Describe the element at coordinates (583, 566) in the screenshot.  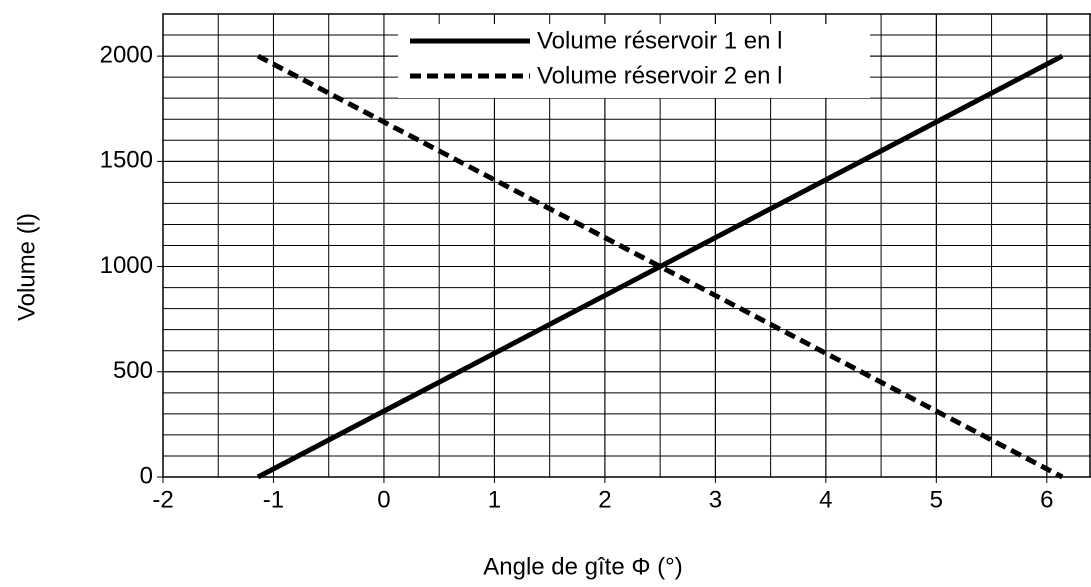
I see `x-axis-label: Angle de gîte Φ (°)` at that location.